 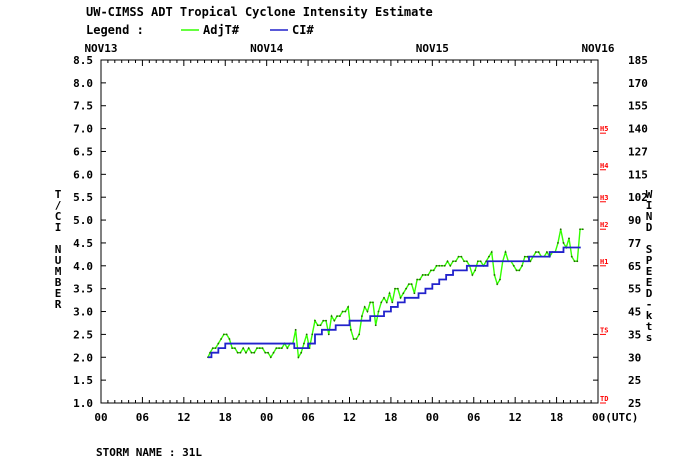 What do you see at coordinates (58, 271) in the screenshot?
I see `y-axis-title-char: M` at bounding box center [58, 271].